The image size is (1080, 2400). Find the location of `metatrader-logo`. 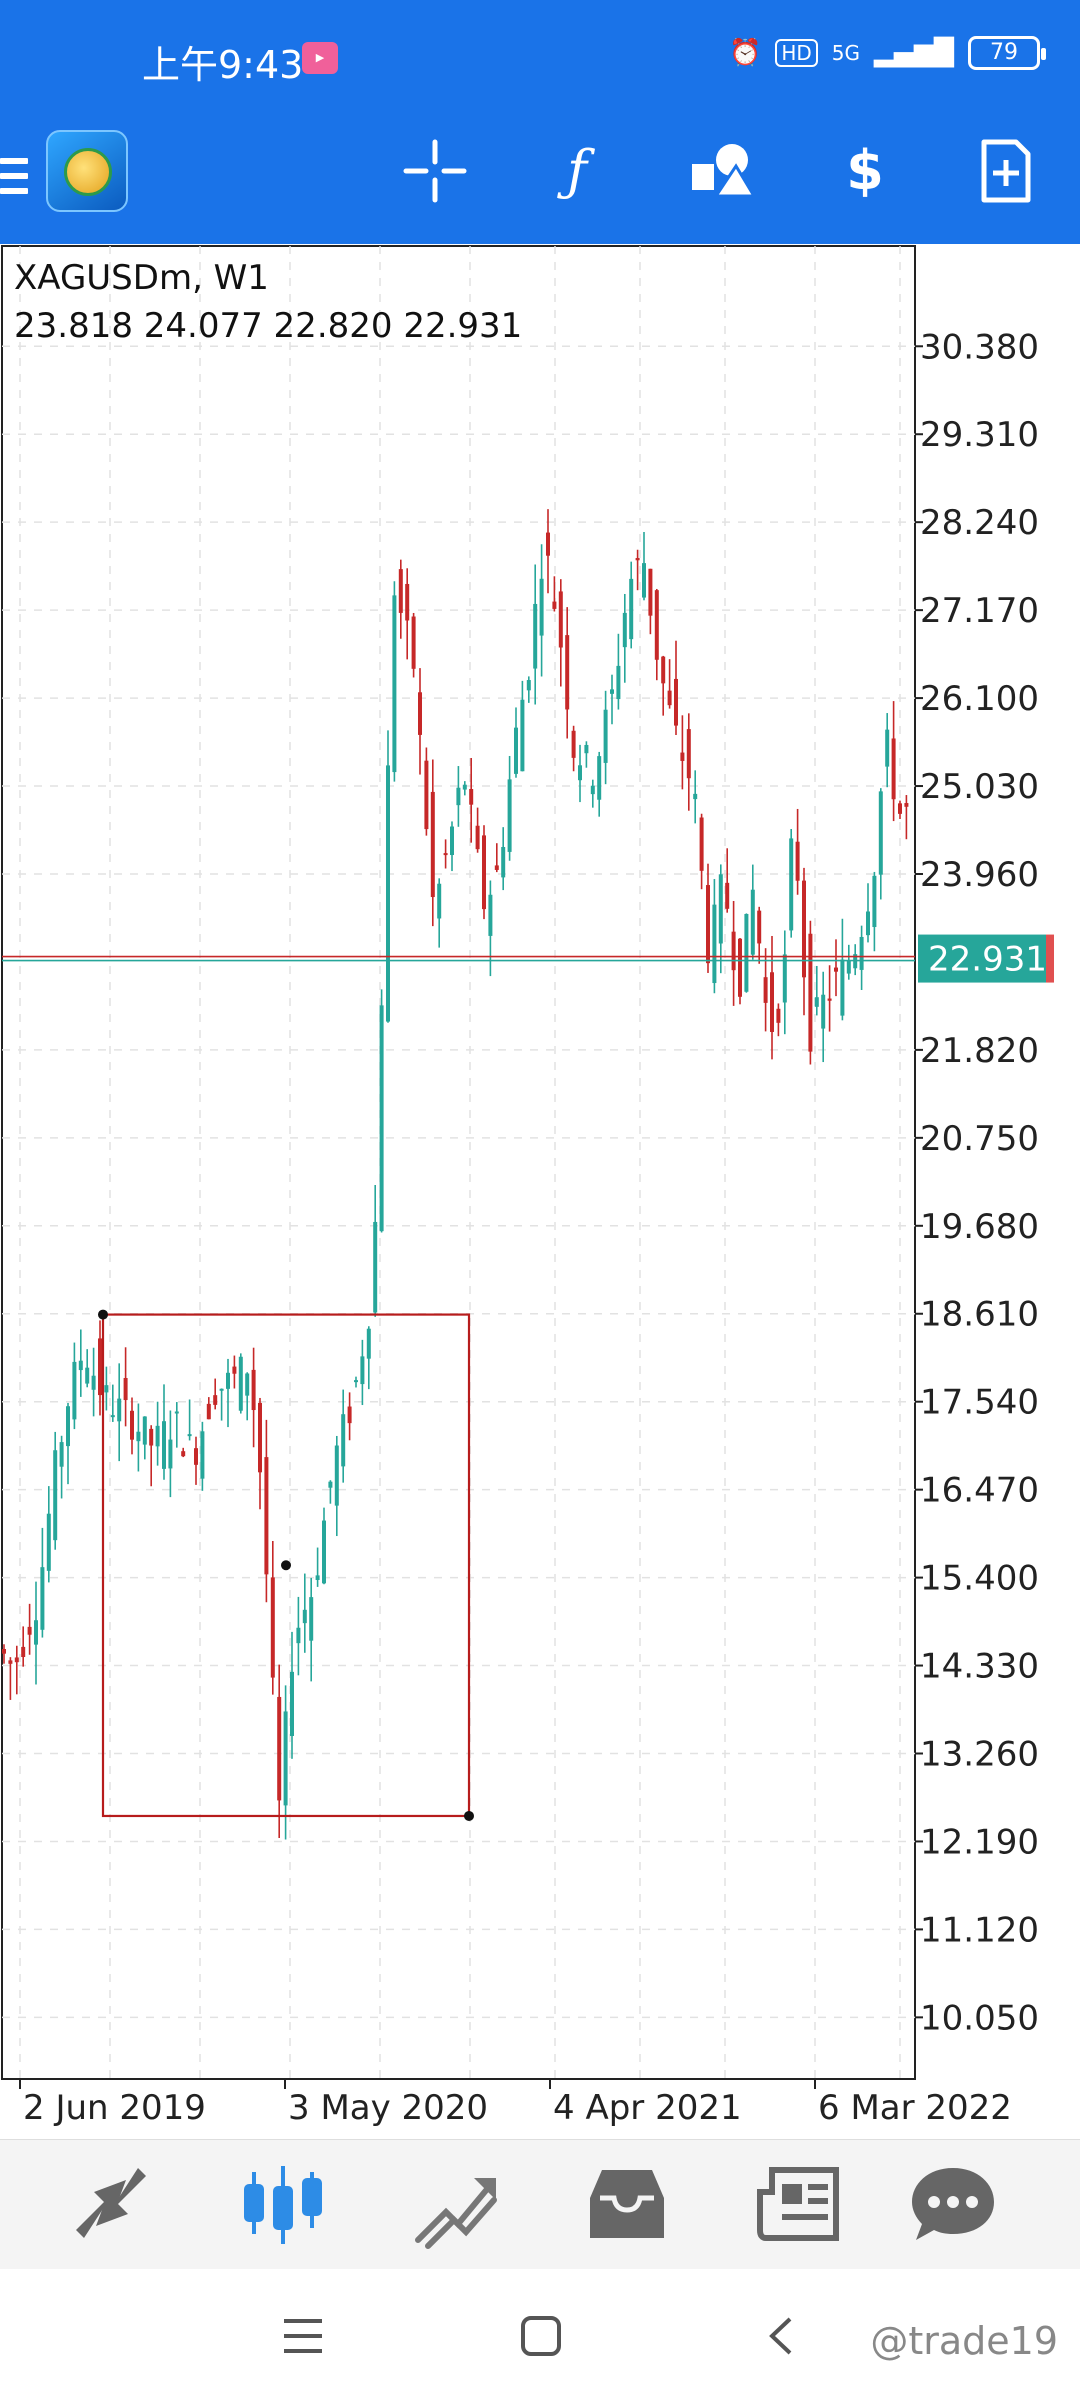

metatrader-logo is located at coordinates (87, 171).